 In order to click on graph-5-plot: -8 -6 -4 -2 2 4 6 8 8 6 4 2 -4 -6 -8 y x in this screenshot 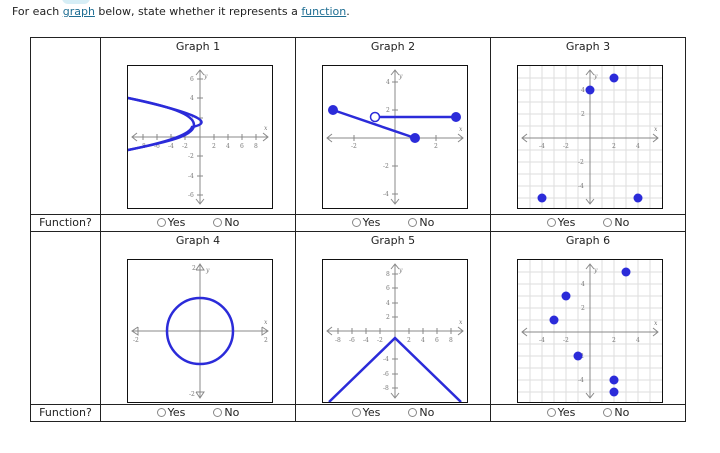, I will do `click(395, 331)`.